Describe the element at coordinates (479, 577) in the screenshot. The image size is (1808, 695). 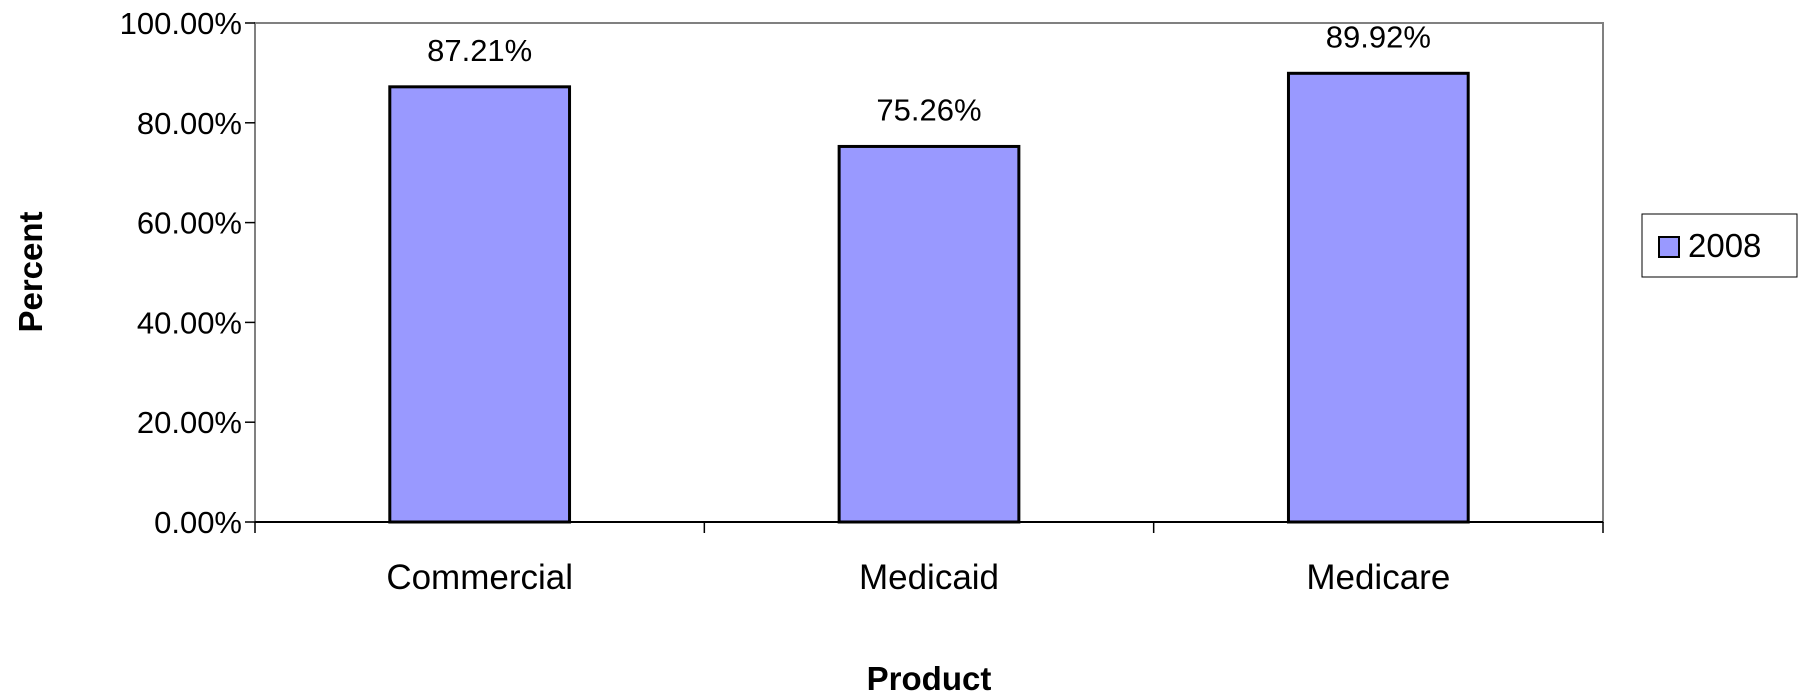
I see `category-label: Commercial` at that location.